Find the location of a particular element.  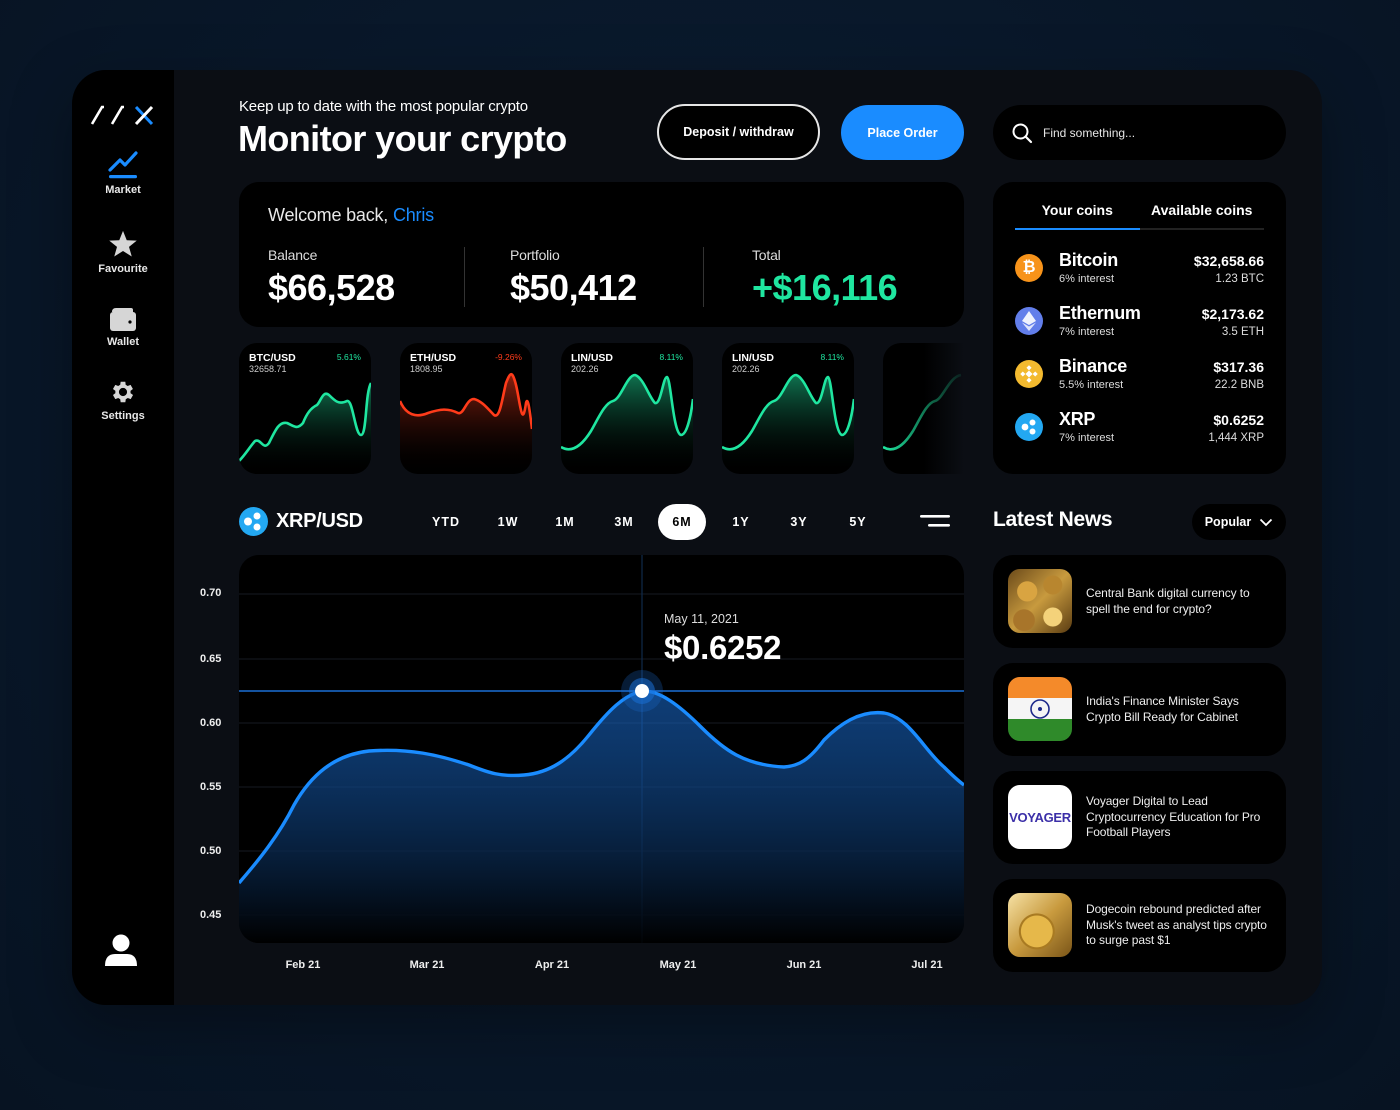

user-name: Chris is located at coordinates (413, 215).